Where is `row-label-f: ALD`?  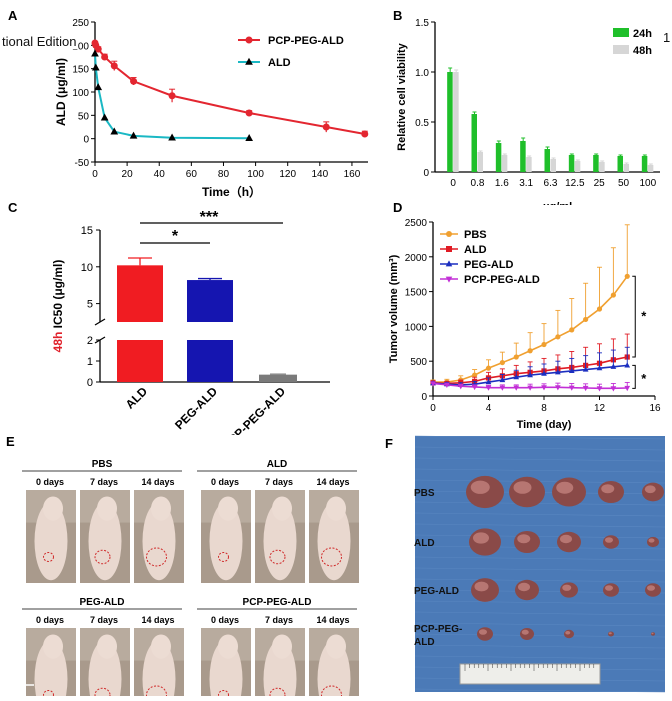
row-label-f: ALD is located at coordinates (424, 543).